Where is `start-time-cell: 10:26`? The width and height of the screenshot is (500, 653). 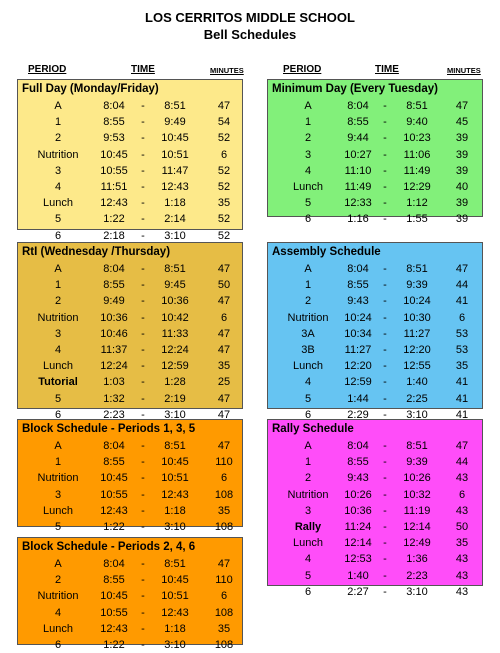
start-time-cell: 10:26 is located at coordinates (358, 494).